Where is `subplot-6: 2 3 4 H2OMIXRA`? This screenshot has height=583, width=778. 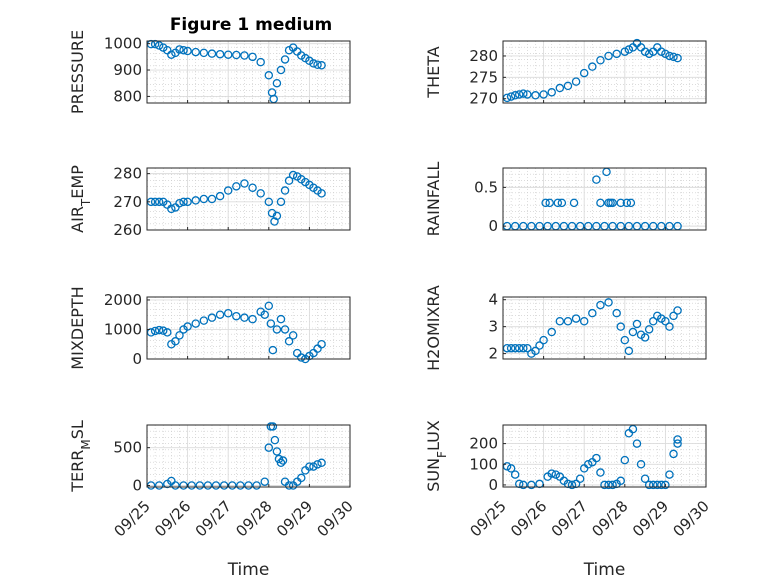 subplot-6: 2 3 4 H2OMIXRA is located at coordinates (565, 328).